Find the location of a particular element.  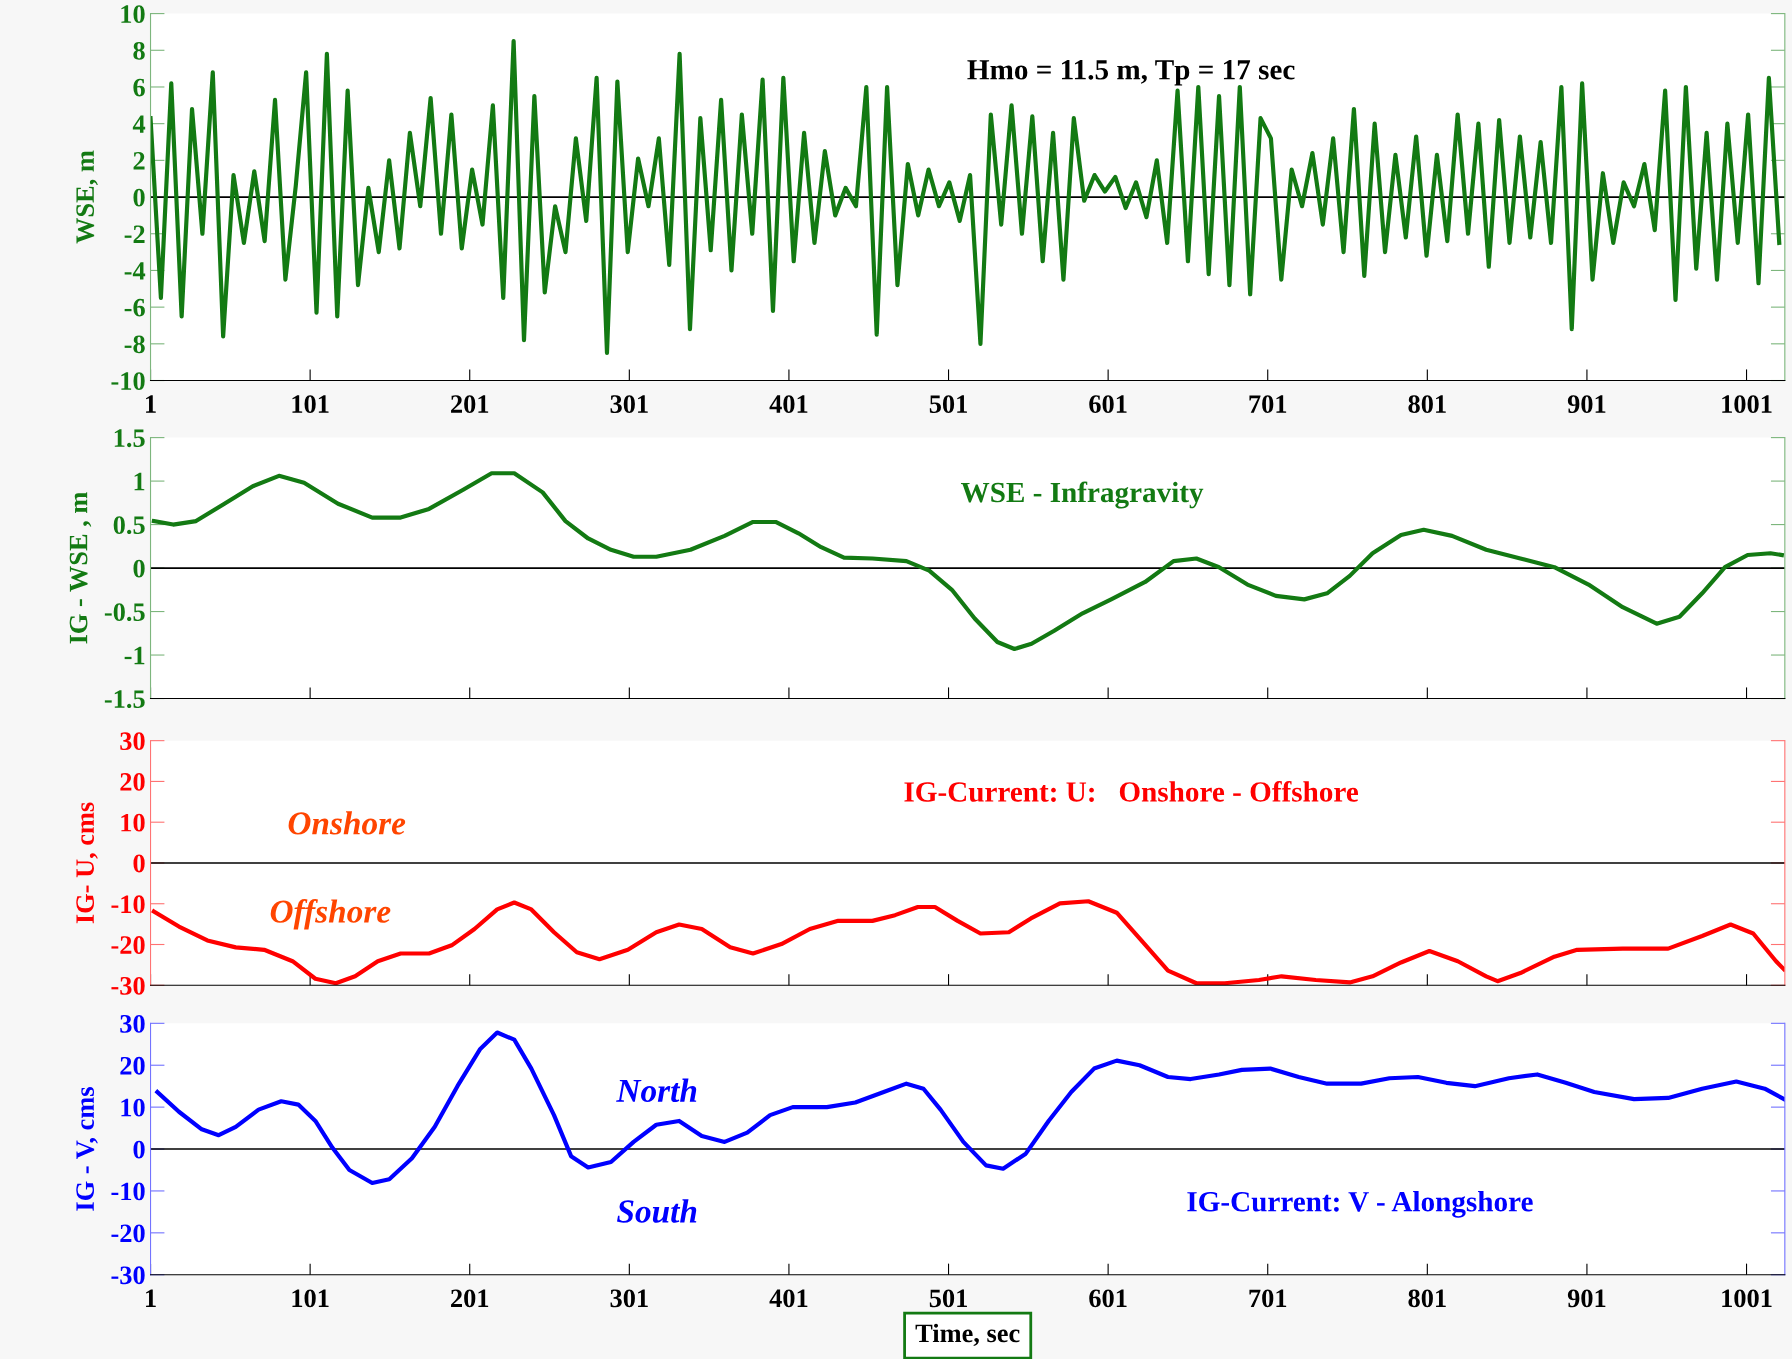

y-tick-label: -2 is located at coordinates (134, 234).